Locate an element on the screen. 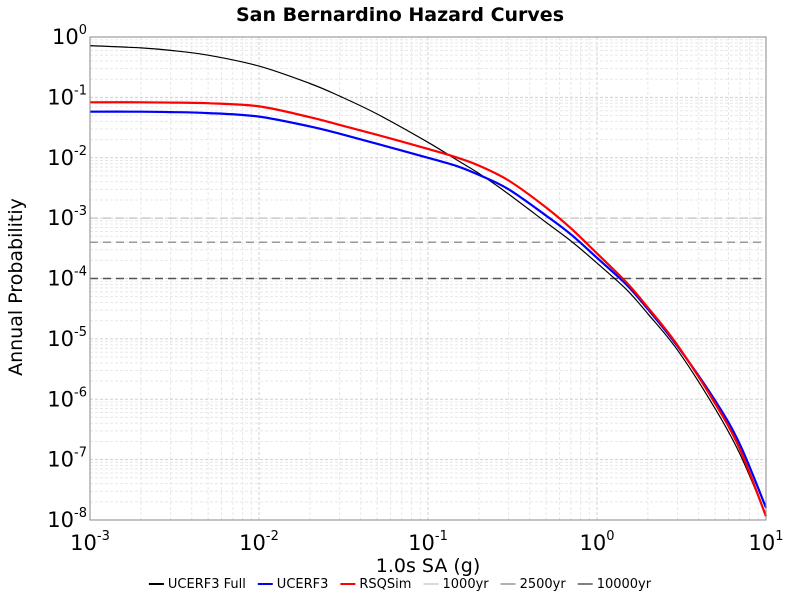 The image size is (800, 600). legend-item: 1000yr is located at coordinates (456, 584).